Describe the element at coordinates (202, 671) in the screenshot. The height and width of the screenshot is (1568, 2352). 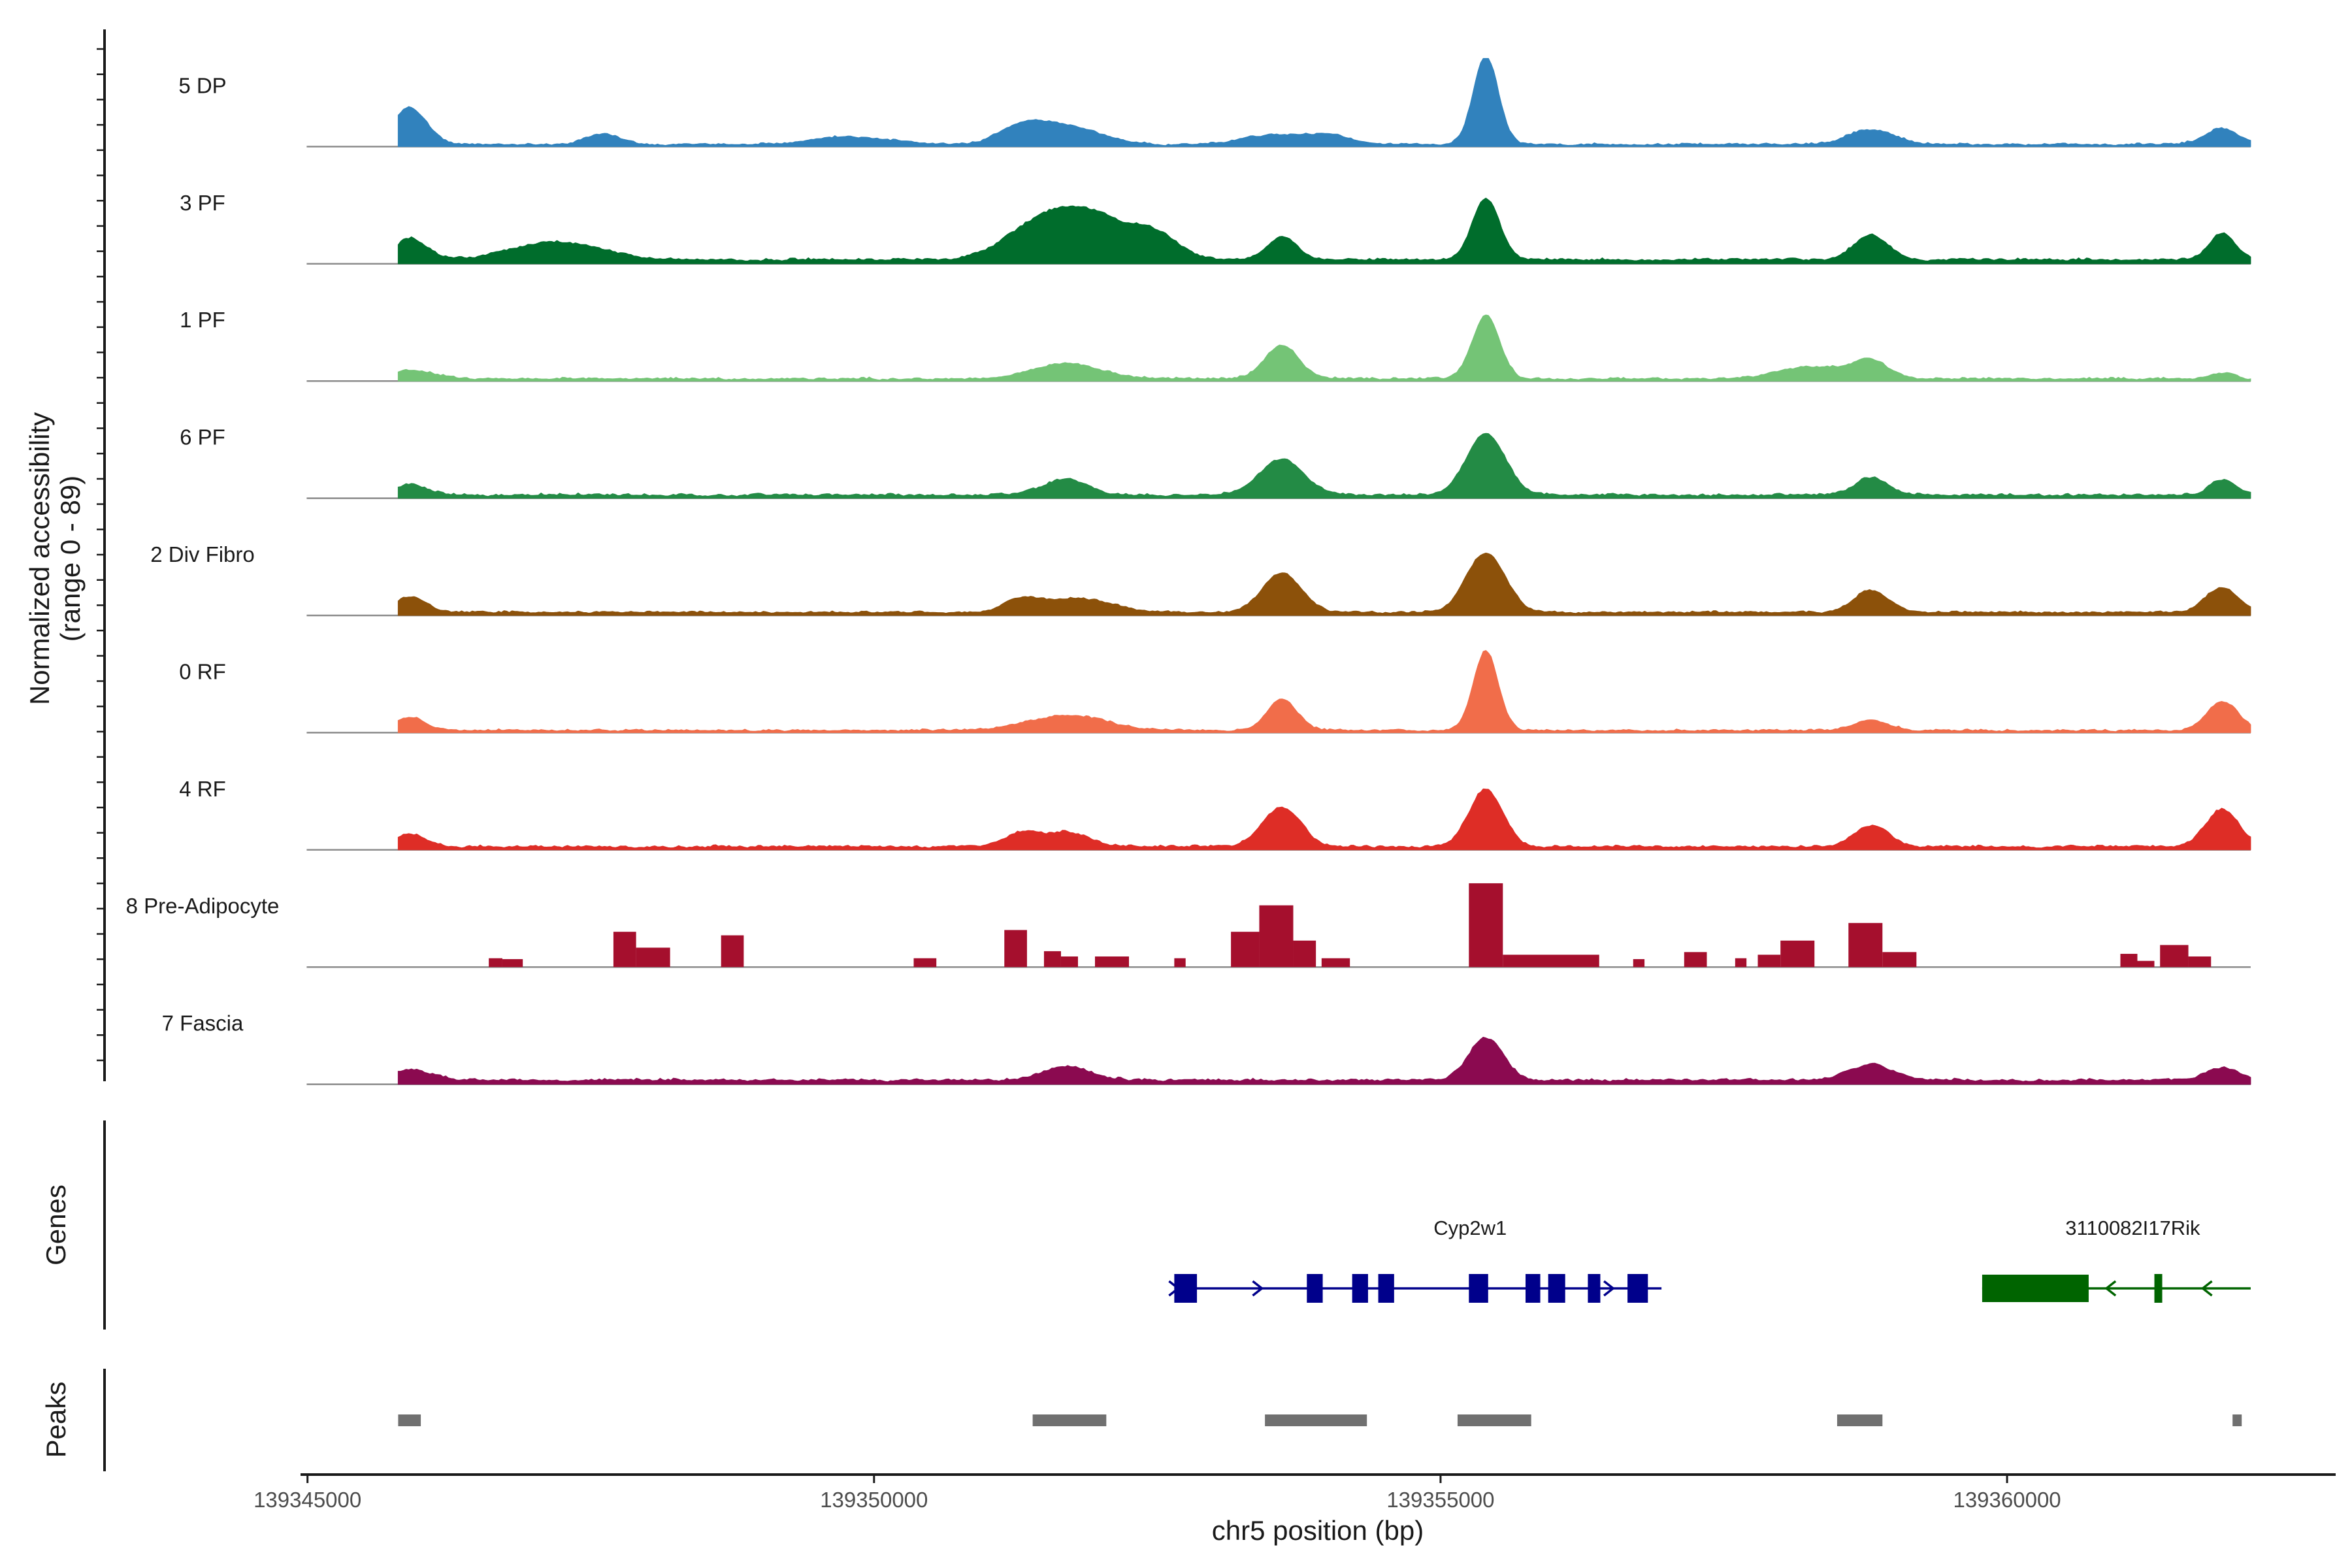
I see `track-label: 0 RF` at that location.